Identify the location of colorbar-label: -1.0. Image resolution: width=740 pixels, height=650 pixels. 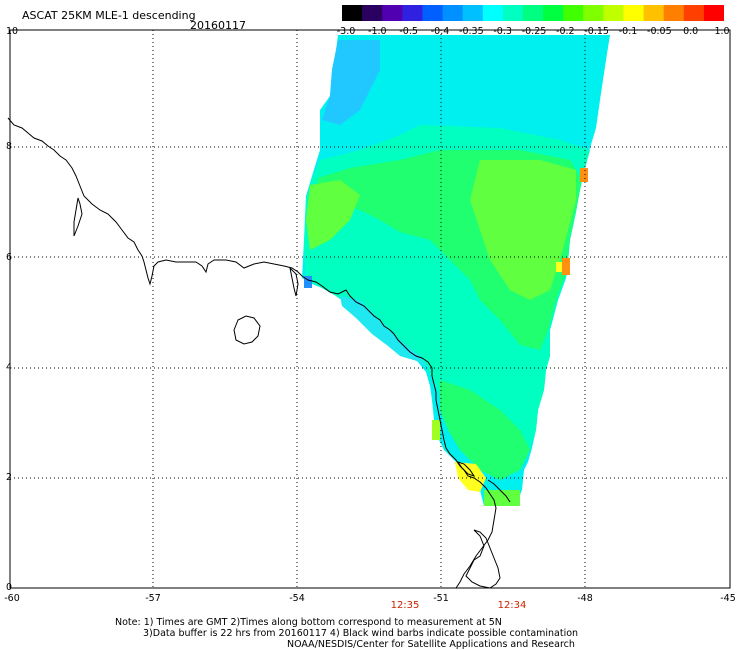
(377, 31).